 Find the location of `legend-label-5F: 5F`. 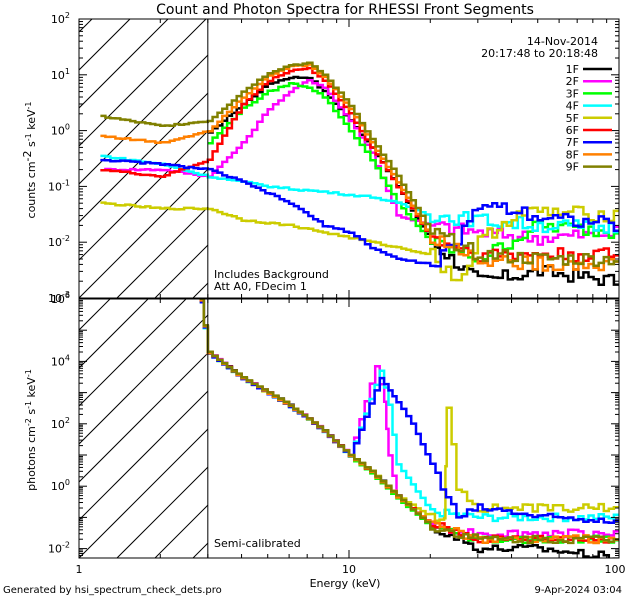

legend-label-5F: 5F is located at coordinates (572, 118).